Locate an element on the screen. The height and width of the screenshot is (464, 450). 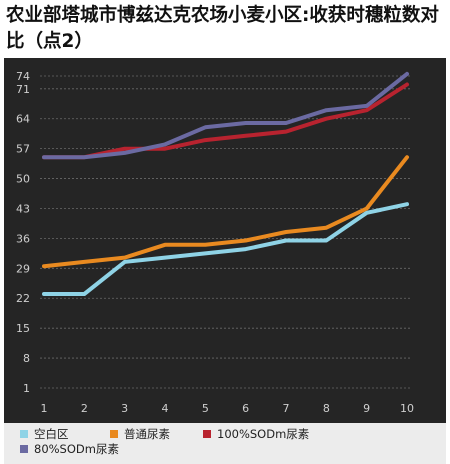
x-tick-label: 9 is located at coordinates (366, 408).